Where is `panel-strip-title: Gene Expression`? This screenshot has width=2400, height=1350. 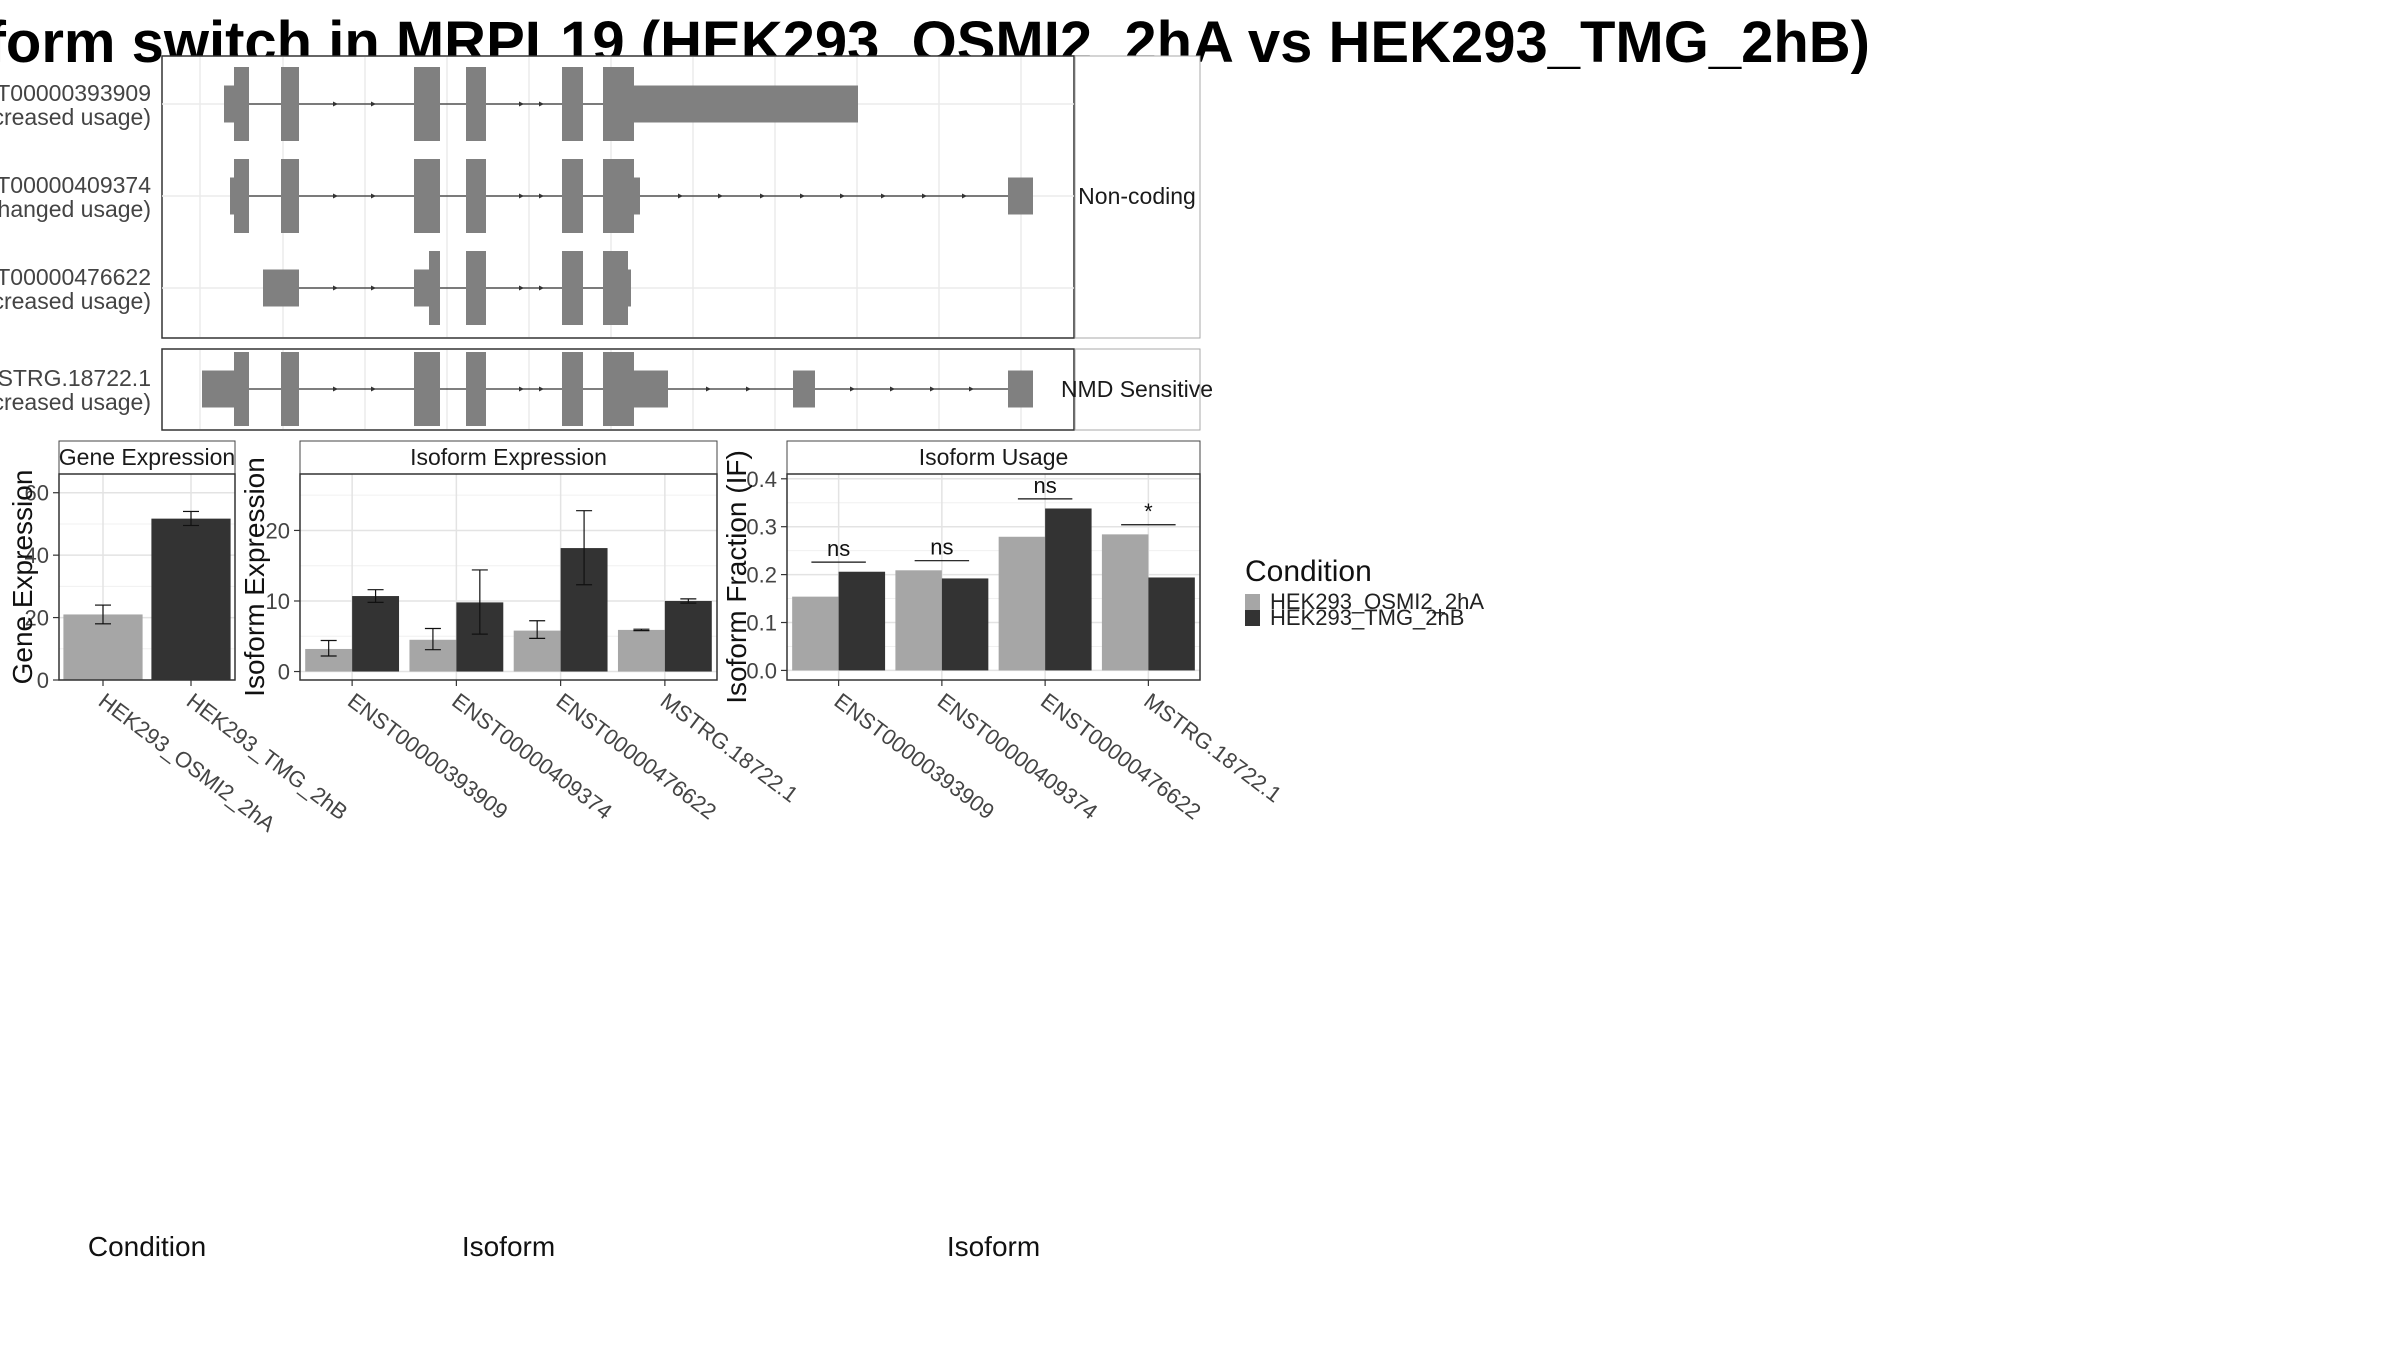 panel-strip-title: Gene Expression is located at coordinates (147, 457).